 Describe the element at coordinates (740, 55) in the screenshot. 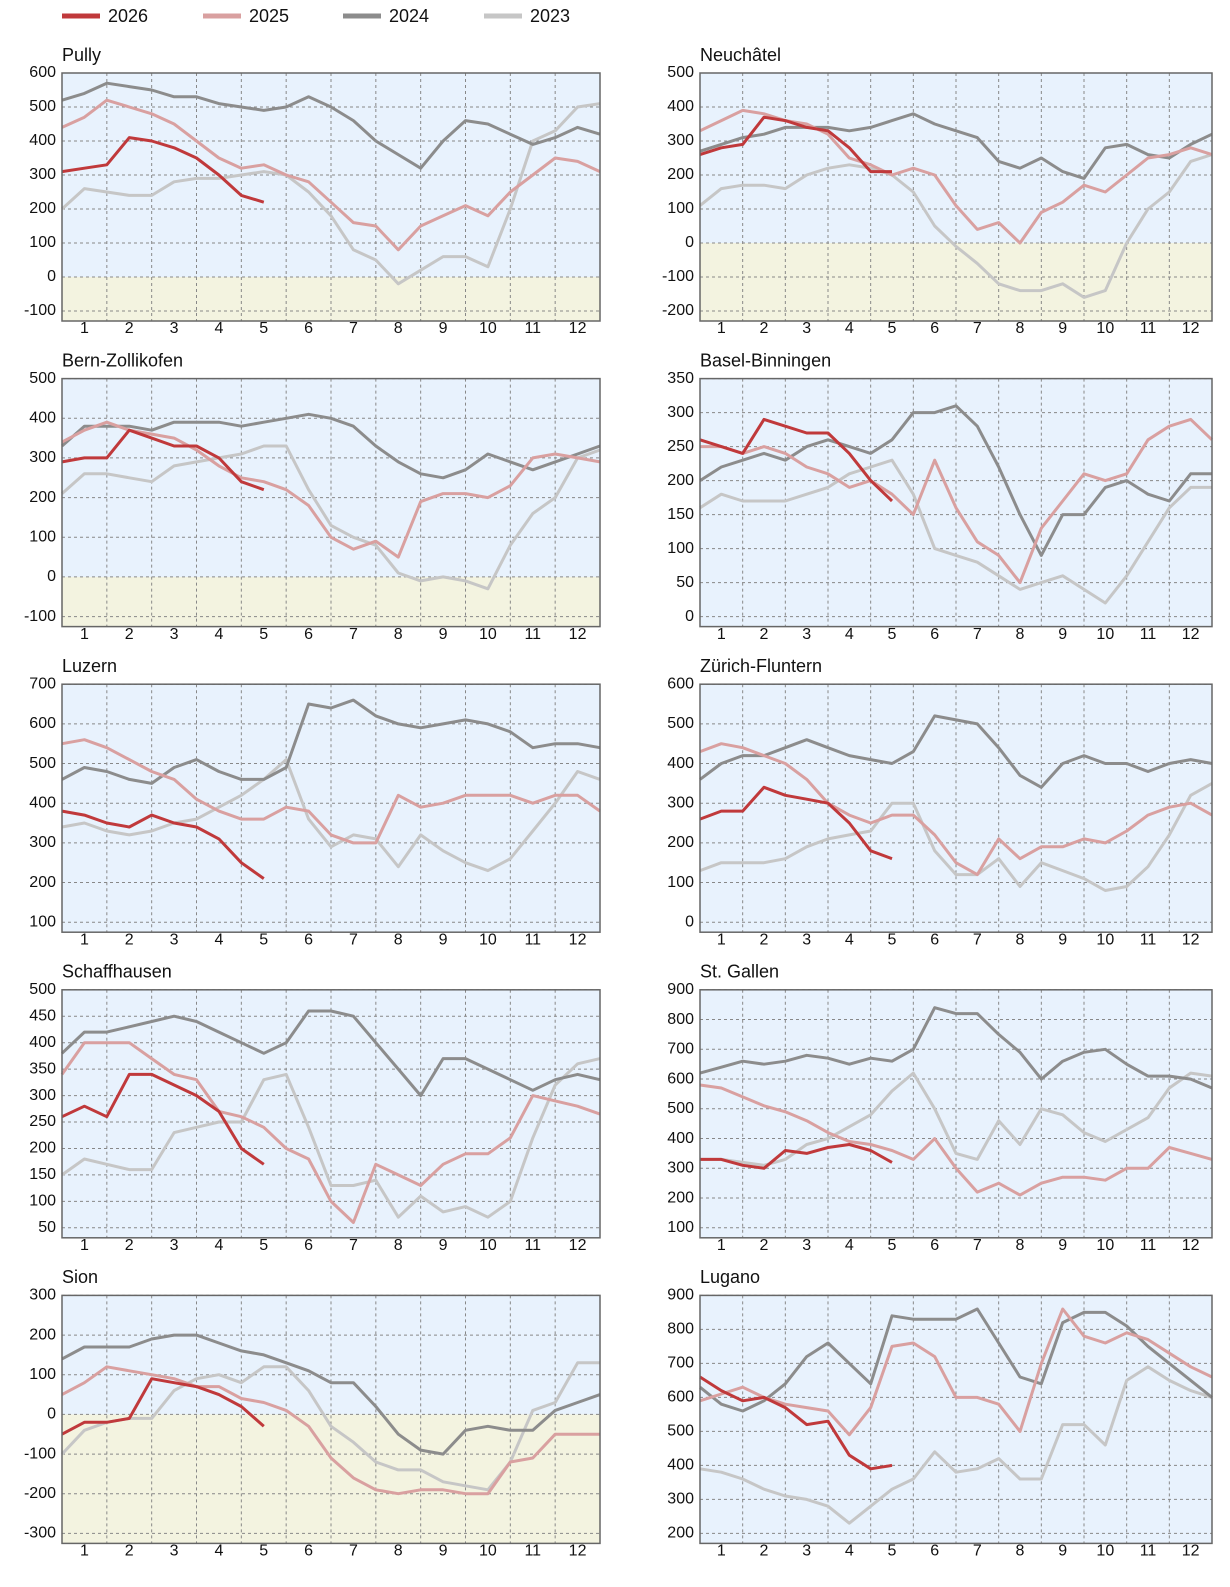

I see `panel-title: Neuchâtel` at that location.